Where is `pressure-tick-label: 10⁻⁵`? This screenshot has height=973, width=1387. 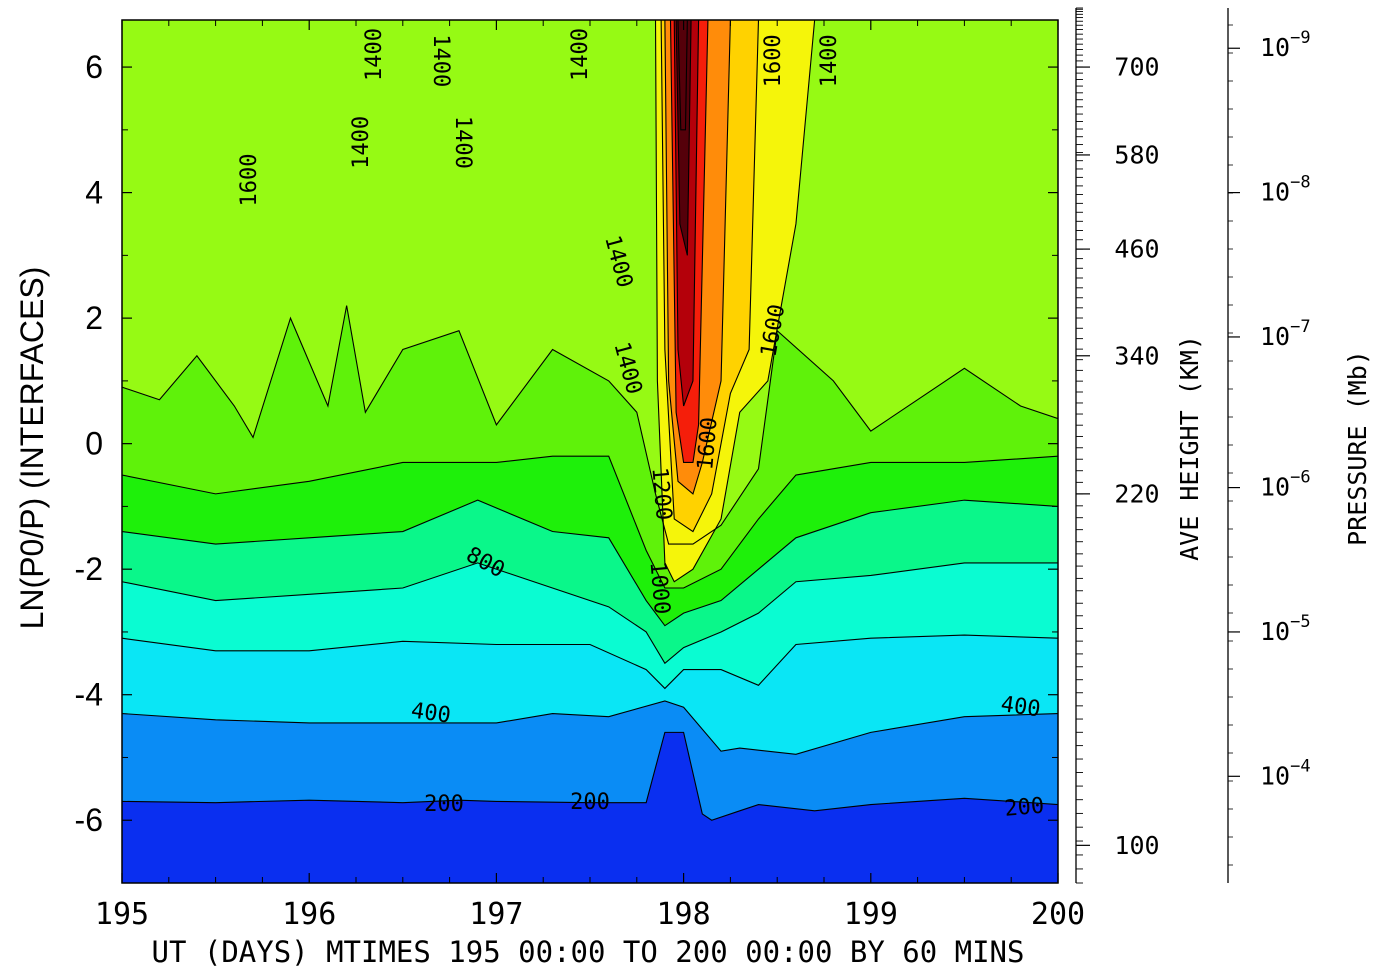
pressure-tick-label: 10⁻⁵ is located at coordinates (1285, 629).